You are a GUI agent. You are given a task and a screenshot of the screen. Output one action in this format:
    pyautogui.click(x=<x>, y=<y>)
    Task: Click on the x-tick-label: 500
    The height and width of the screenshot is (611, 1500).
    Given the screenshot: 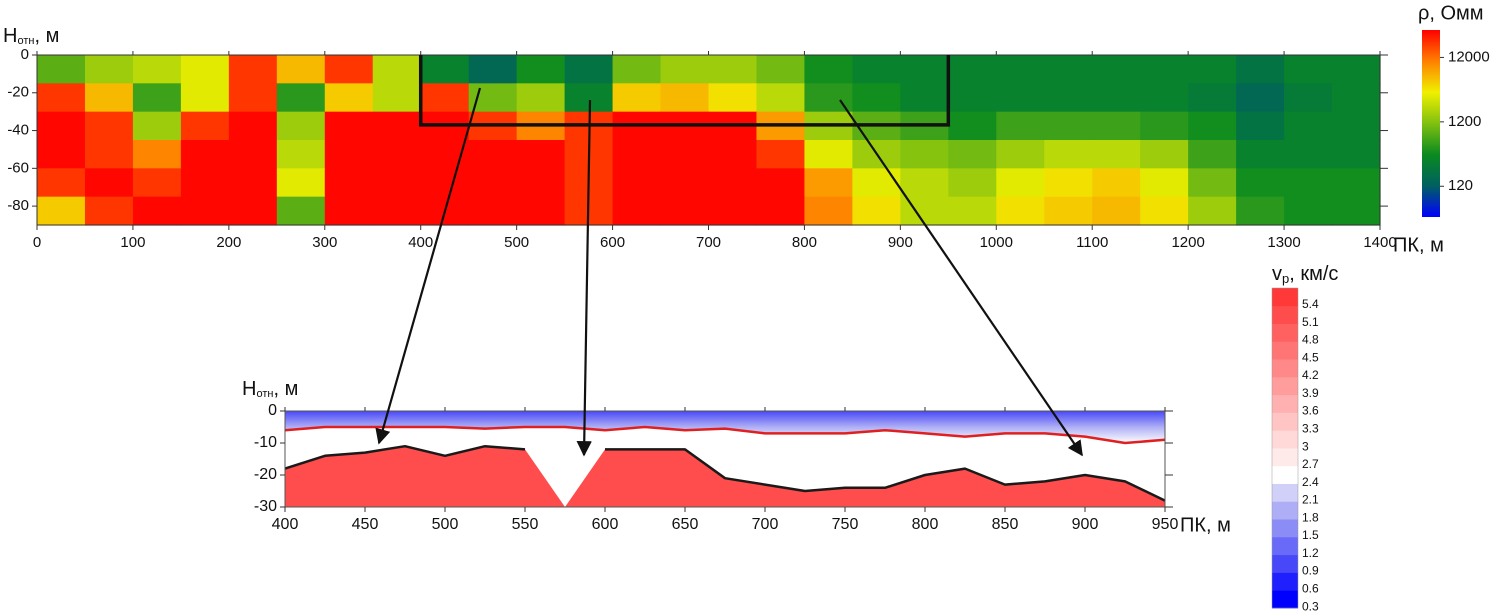 What is the action you would take?
    pyautogui.click(x=445, y=524)
    